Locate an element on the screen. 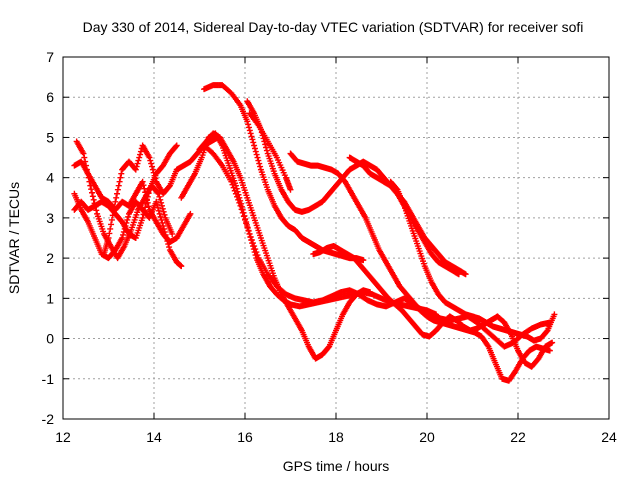  y-tick-label: 6 is located at coordinates (50, 97).